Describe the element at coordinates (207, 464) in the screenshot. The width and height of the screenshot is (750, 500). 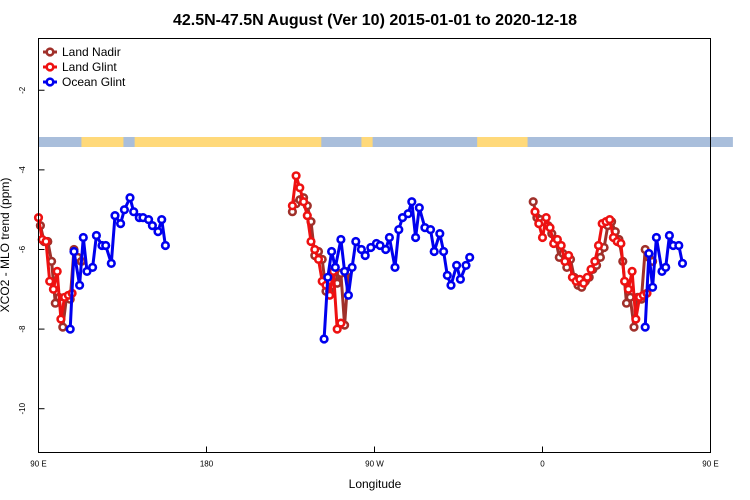
I see `x-tick-label: 180` at that location.